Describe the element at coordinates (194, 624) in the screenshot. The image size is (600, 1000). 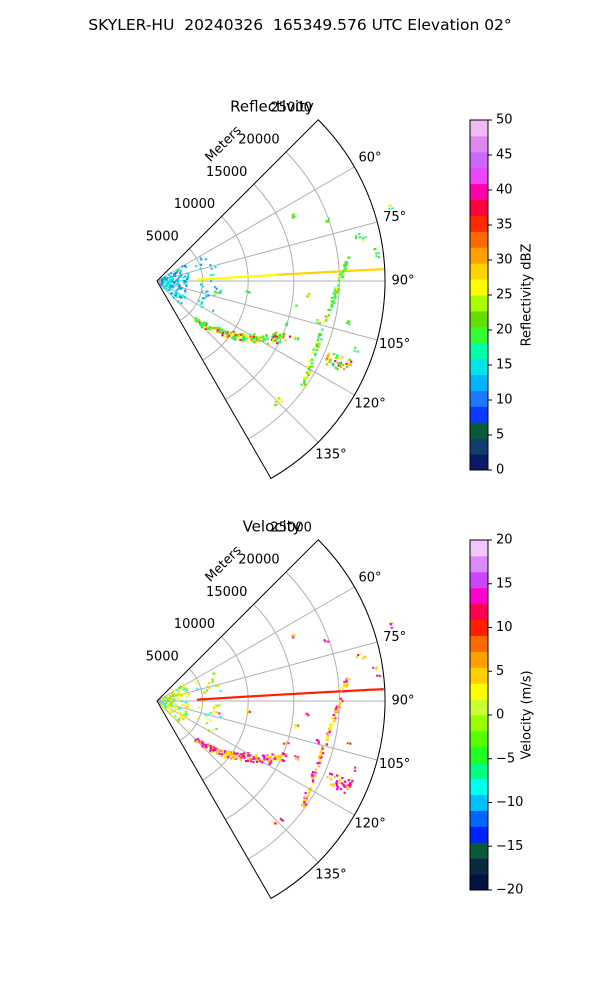
I see `range-tick-label: 10000` at that location.